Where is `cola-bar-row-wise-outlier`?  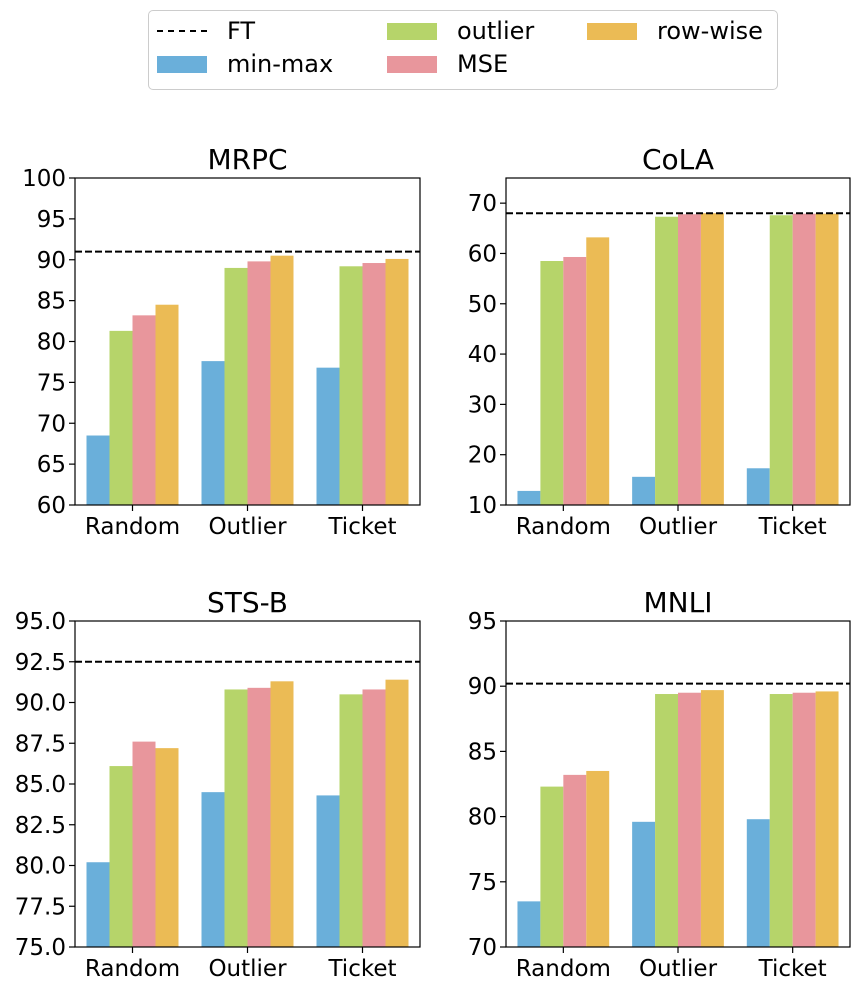 cola-bar-row-wise-outlier is located at coordinates (712, 359).